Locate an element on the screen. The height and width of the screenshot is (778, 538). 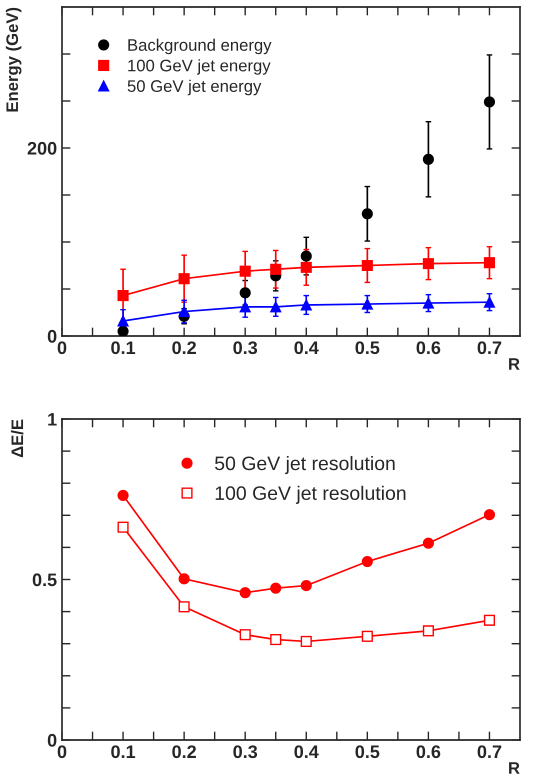
y-axis-title: Energy (GeV) is located at coordinates (14, 60).